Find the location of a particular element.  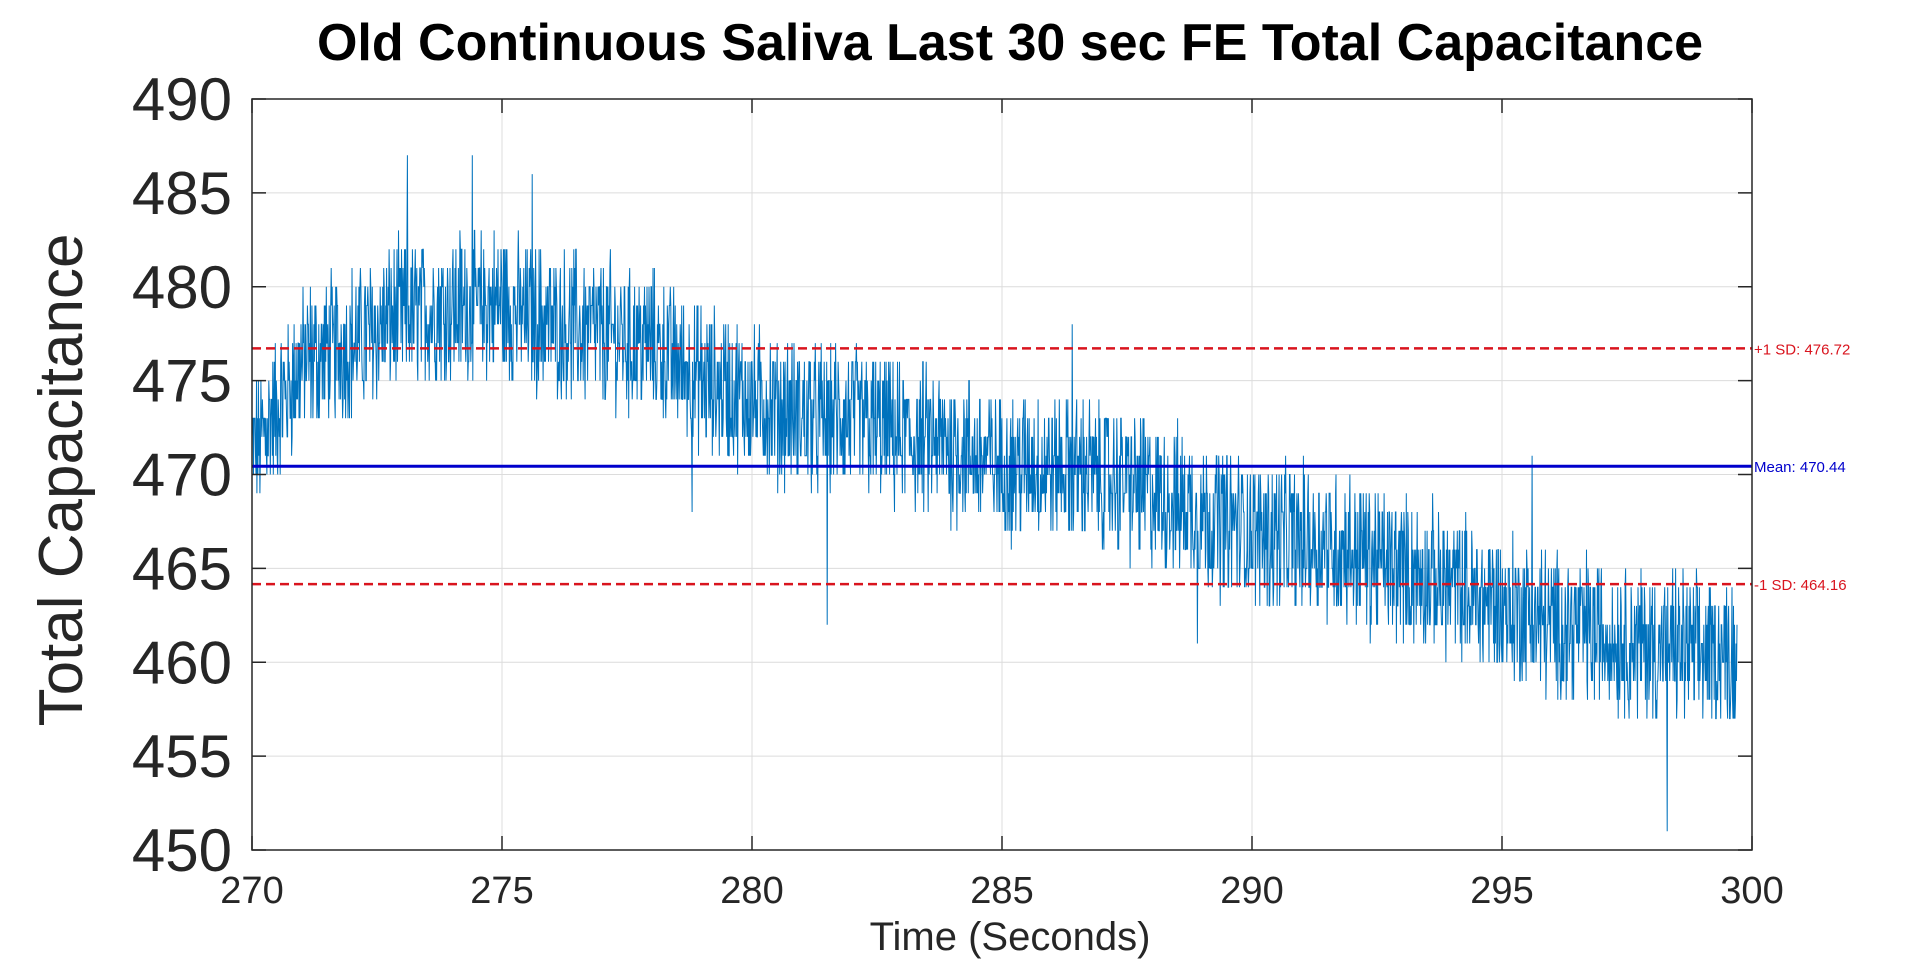

reference-line-label: Mean: 470.44 is located at coordinates (1800, 467).